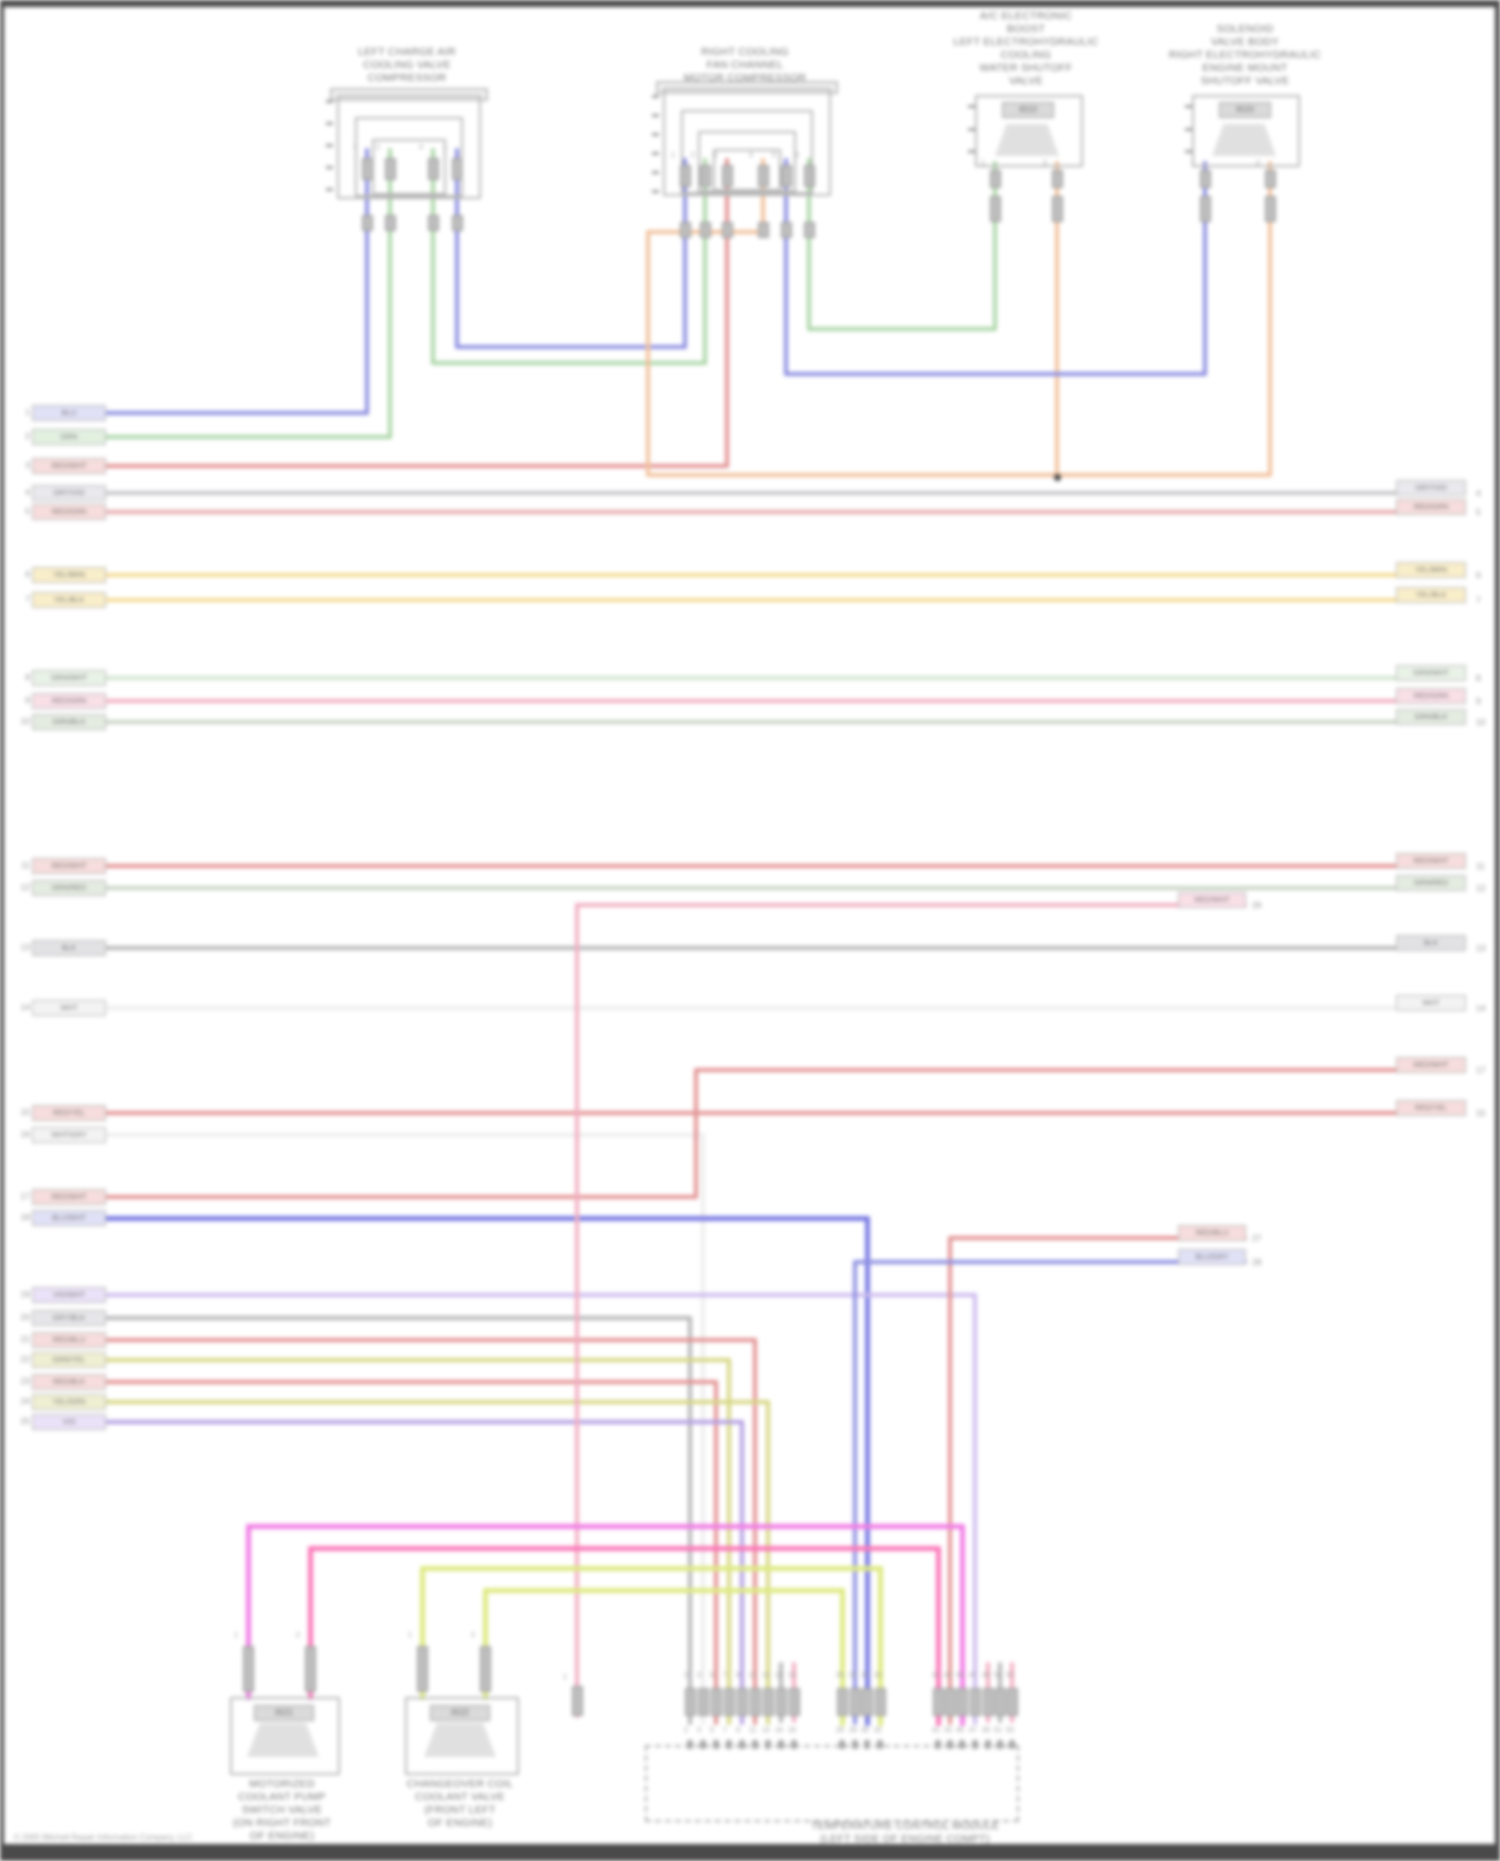 This screenshot has height=1861, width=1500. I want to click on wire-row-number-right: 13, so click(1481, 948).